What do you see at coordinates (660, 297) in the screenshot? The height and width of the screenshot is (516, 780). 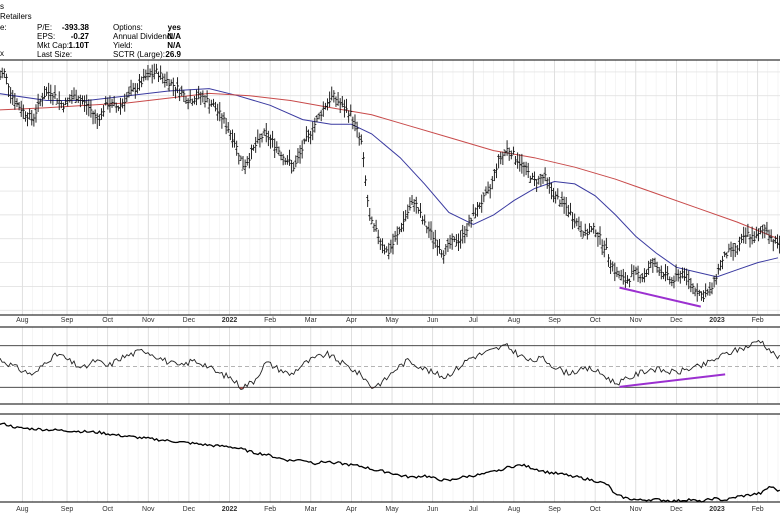 I see `price-trendline` at bounding box center [660, 297].